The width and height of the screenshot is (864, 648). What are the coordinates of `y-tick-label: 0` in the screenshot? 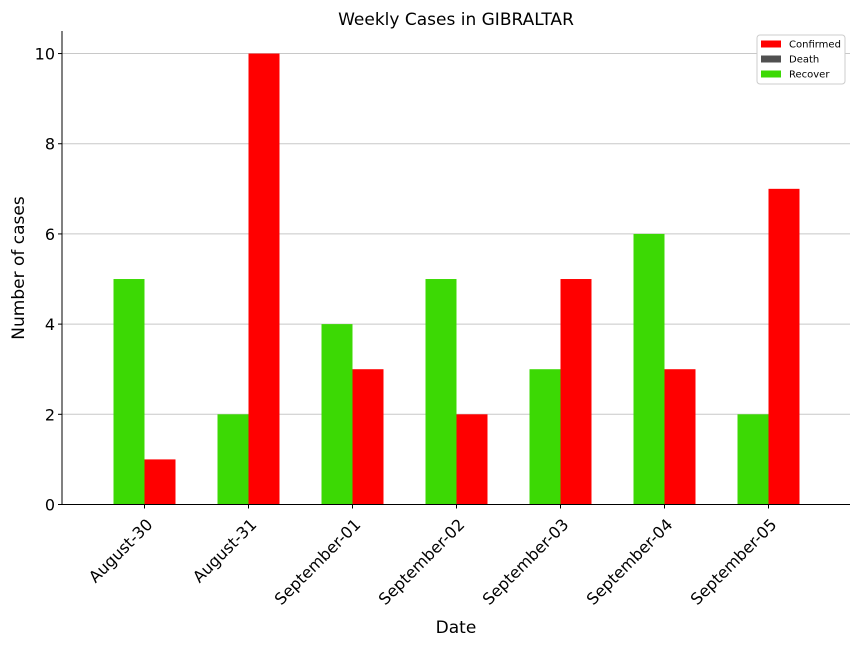 It's located at (50, 505).